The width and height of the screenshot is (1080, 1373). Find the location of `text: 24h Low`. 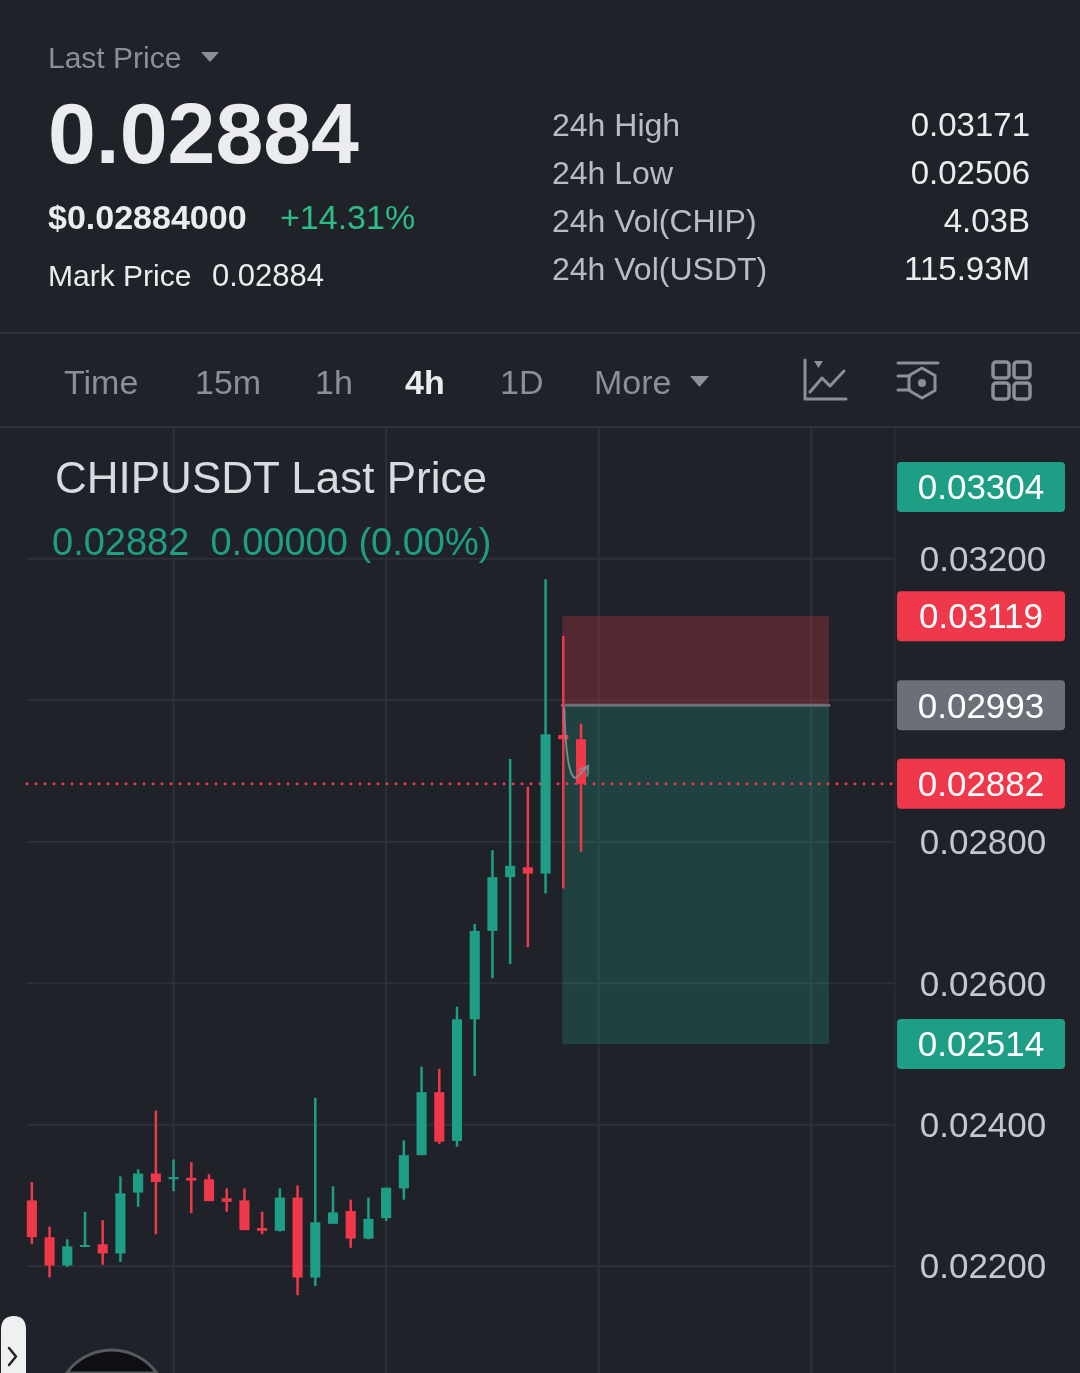

text: 24h Low is located at coordinates (613, 173).